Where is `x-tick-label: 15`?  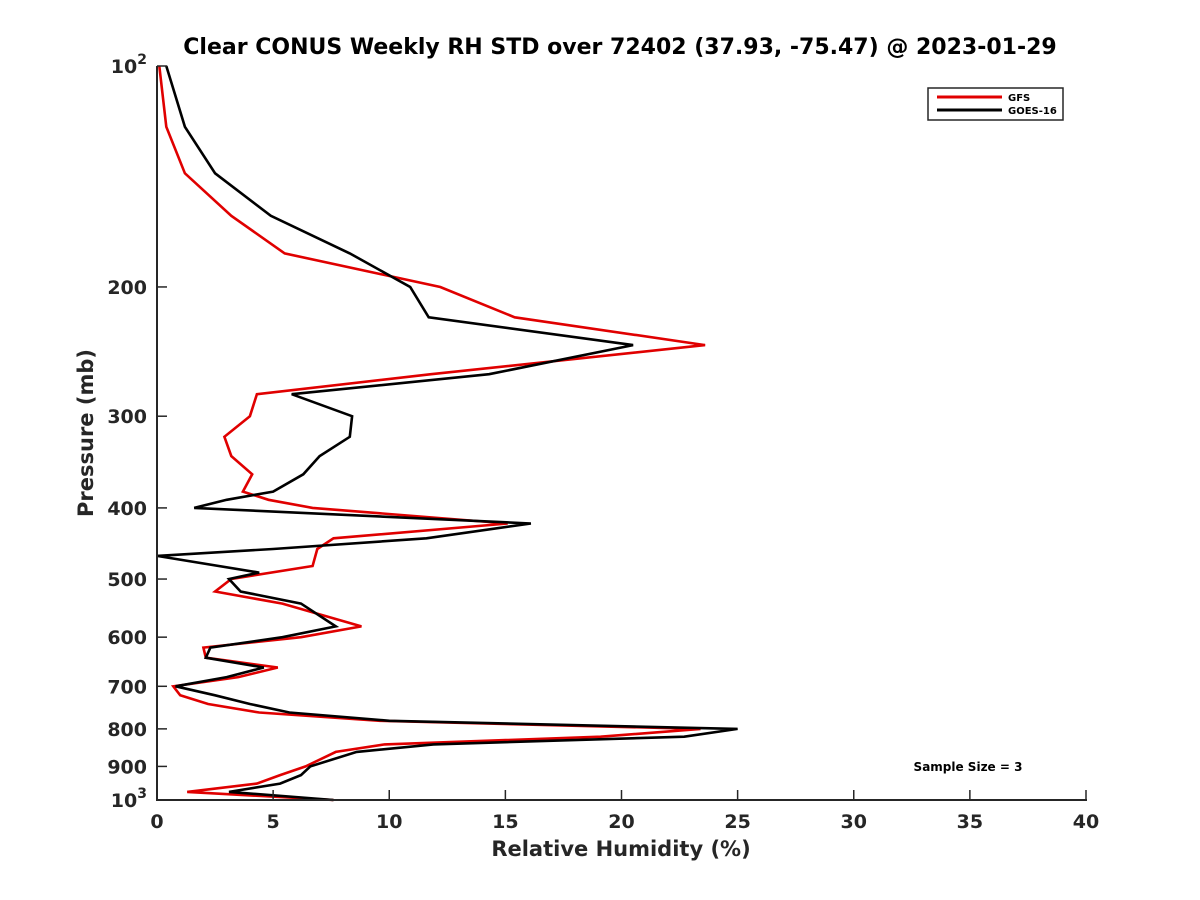
x-tick-label: 15 is located at coordinates (505, 822).